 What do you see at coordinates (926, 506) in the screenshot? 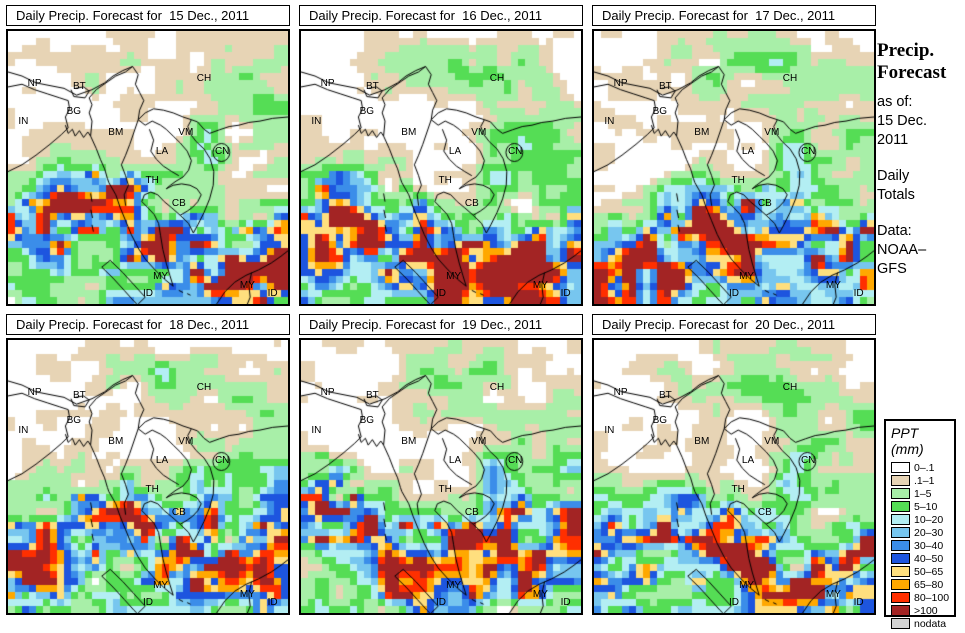
I see `legend-label: 5–10` at bounding box center [926, 506].